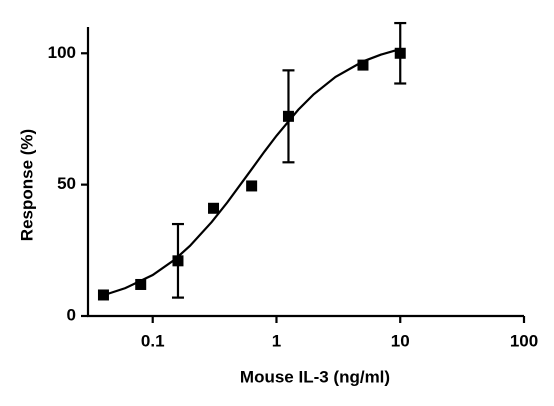 The width and height of the screenshot is (554, 406). Describe the element at coordinates (524, 340) in the screenshot. I see `x-tick-label: 100` at that location.